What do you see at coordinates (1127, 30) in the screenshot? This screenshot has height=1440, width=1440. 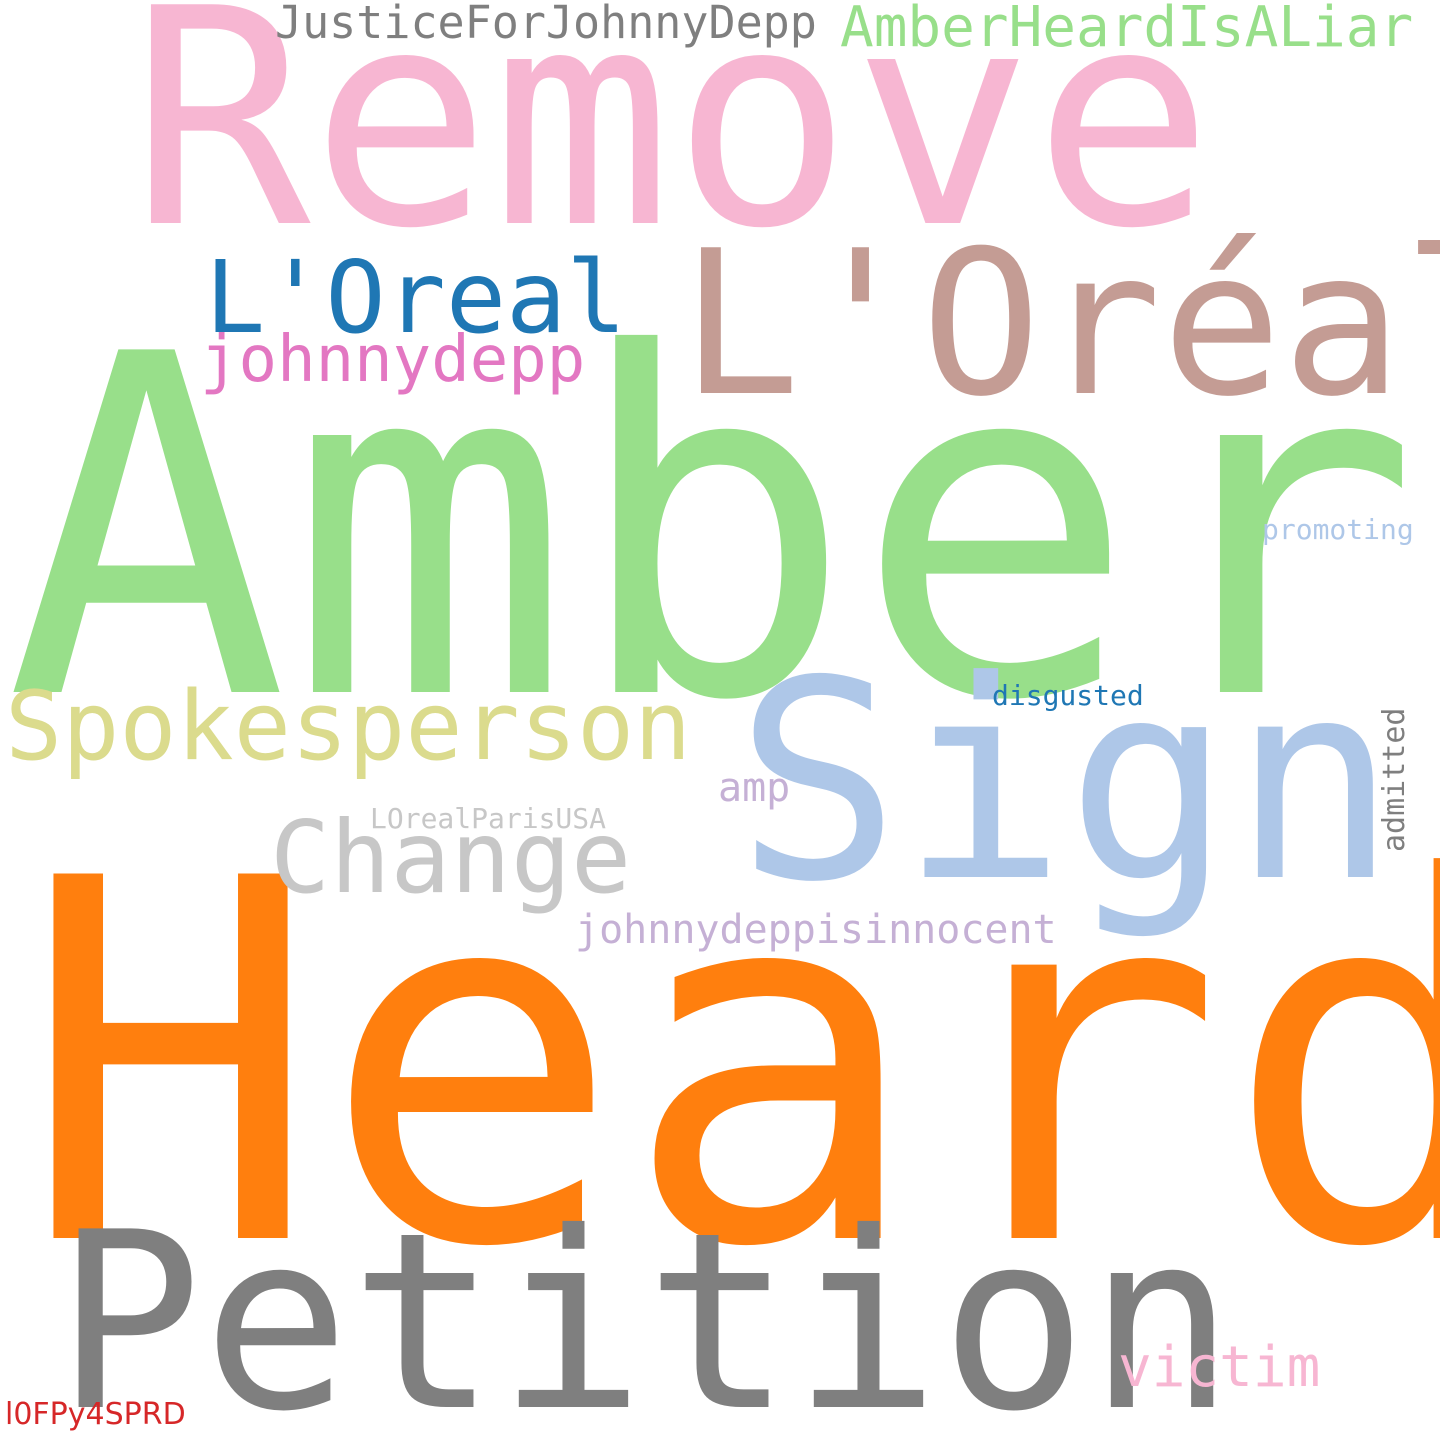 I see `word-amberheardisaliar: AmberHeardIsALiar` at bounding box center [1127, 30].